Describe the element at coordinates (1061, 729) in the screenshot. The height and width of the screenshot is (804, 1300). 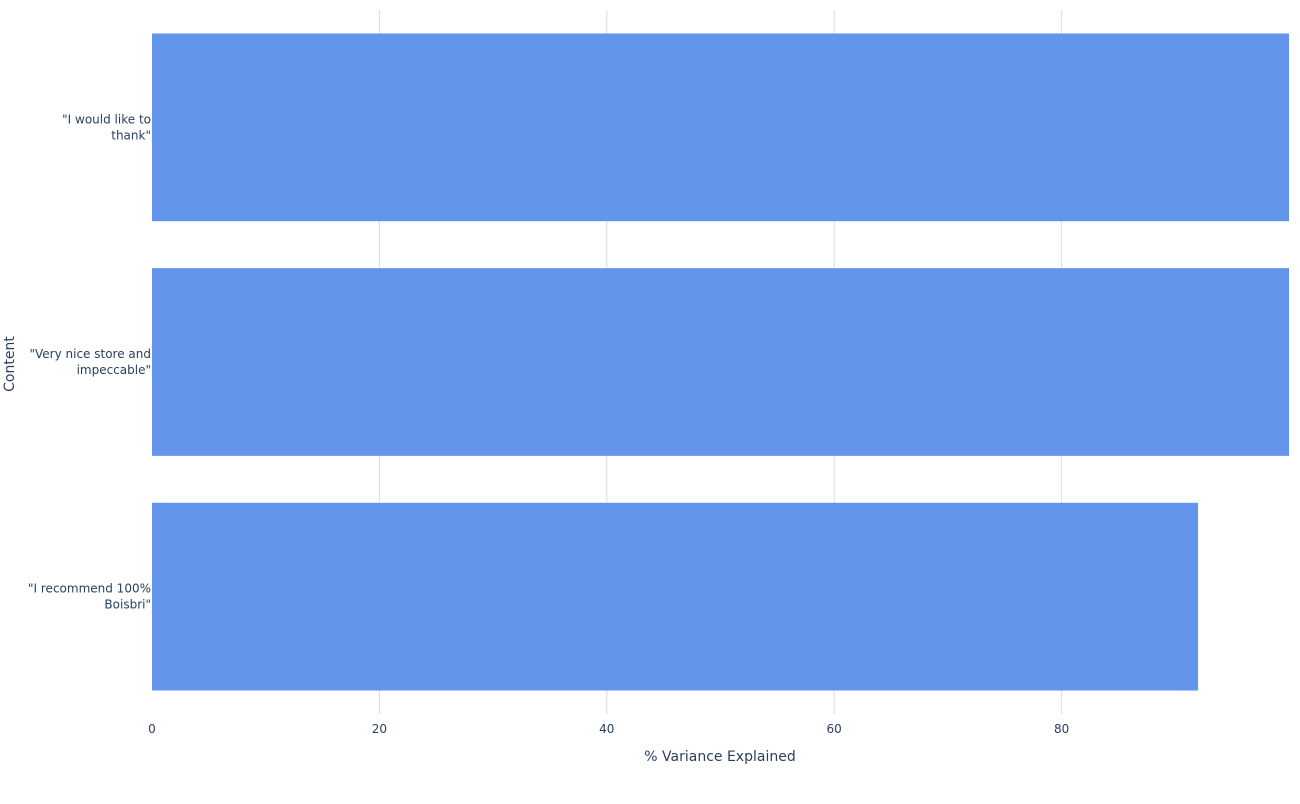
I see `x-tick-label: 80` at that location.